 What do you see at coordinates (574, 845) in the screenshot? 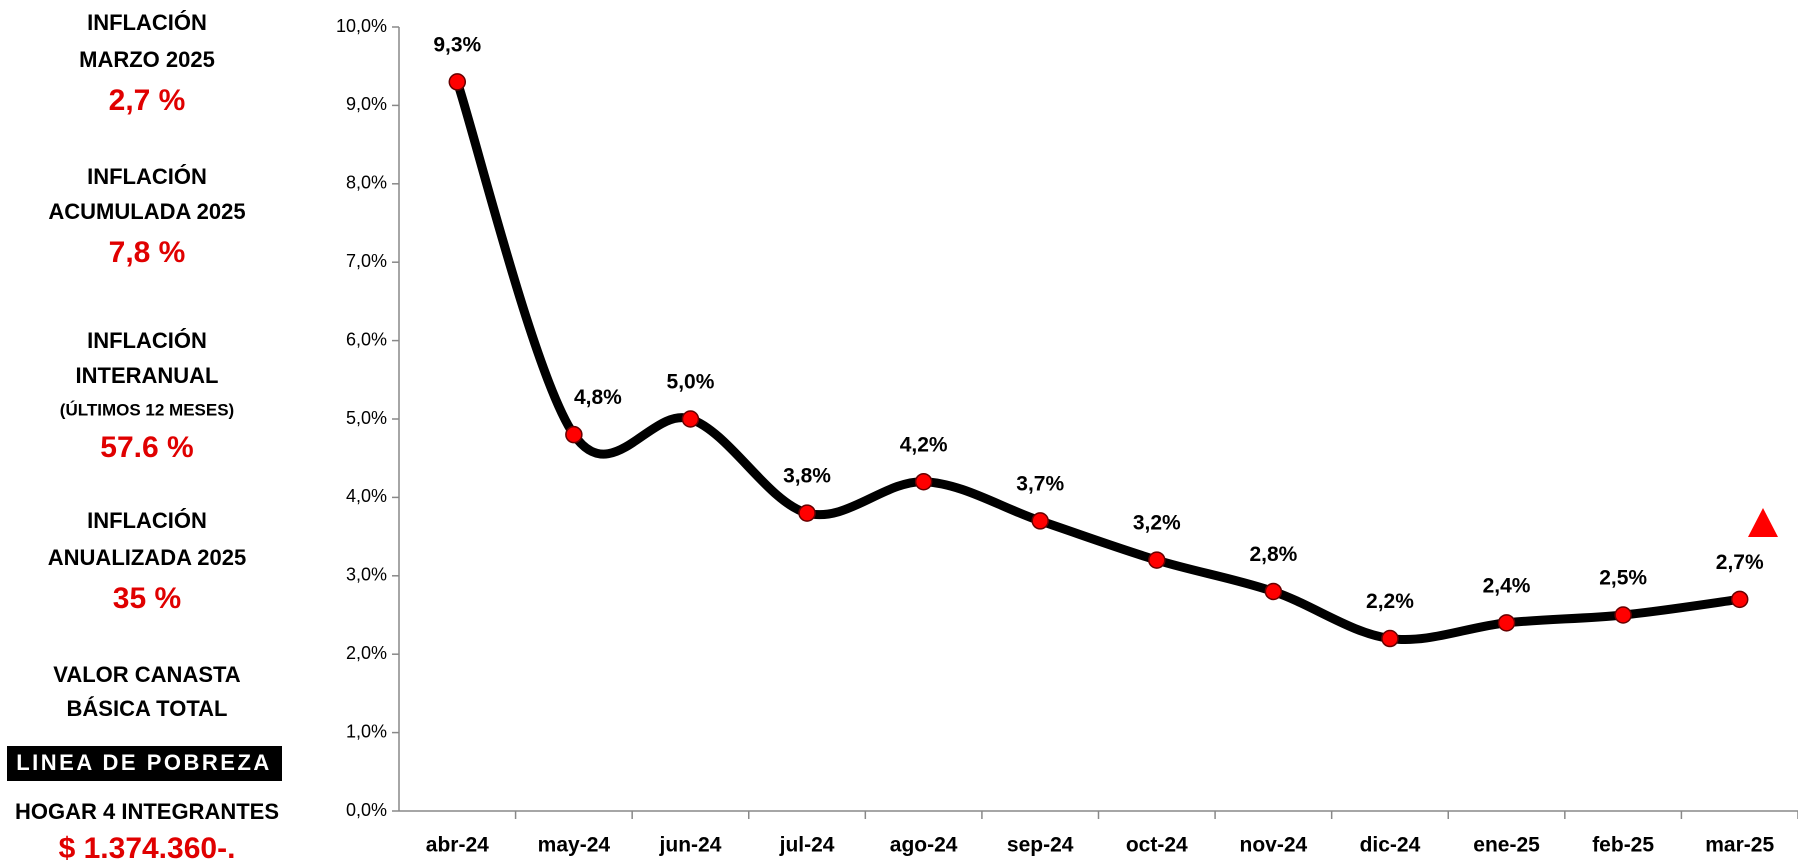
I see `x-tick-label: may-24` at bounding box center [574, 845].